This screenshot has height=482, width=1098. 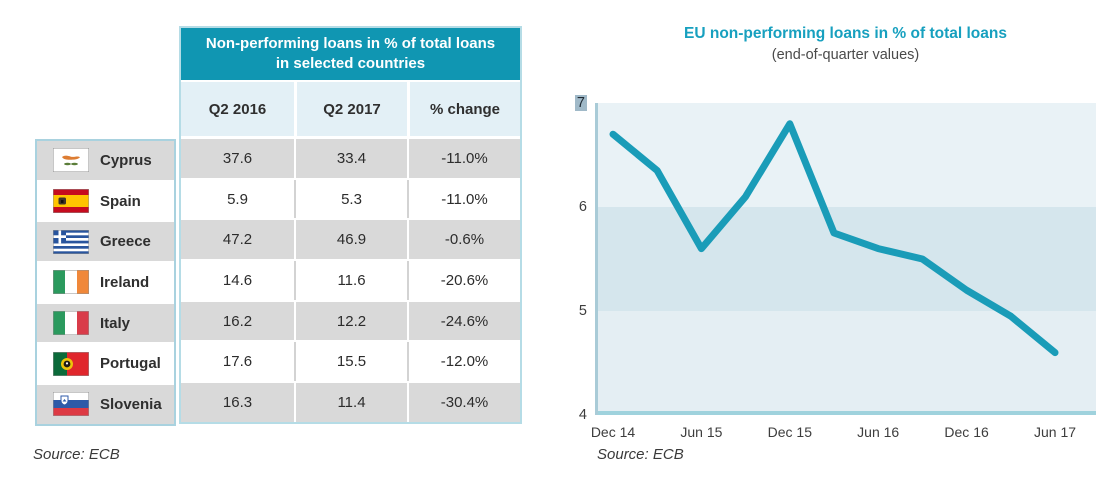 I want to click on cell-change: -24.6%, so click(x=463, y=321).